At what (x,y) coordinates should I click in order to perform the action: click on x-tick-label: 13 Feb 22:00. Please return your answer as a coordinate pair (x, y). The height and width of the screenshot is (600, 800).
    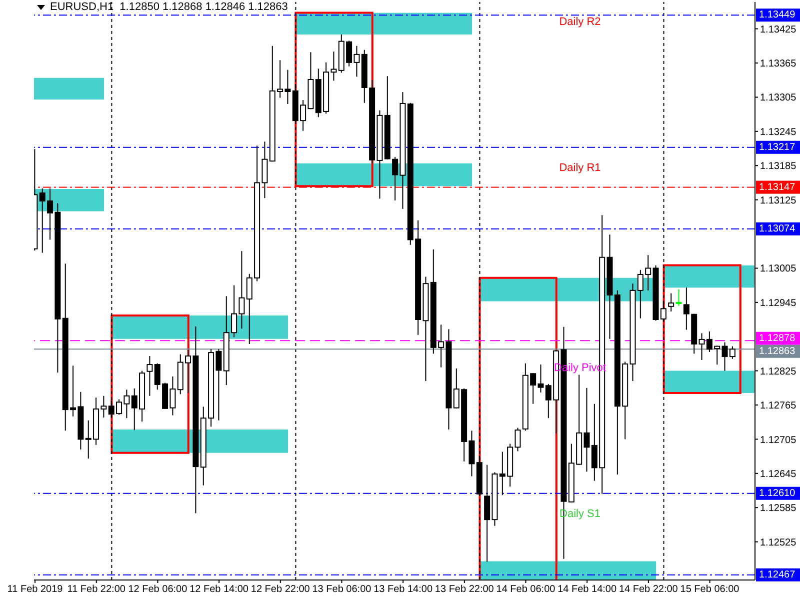
    Looking at the image, I should click on (464, 590).